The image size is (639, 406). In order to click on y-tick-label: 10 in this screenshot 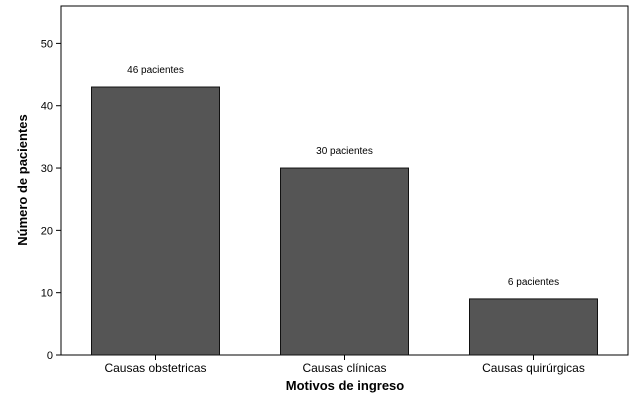, I will do `click(47, 294)`.